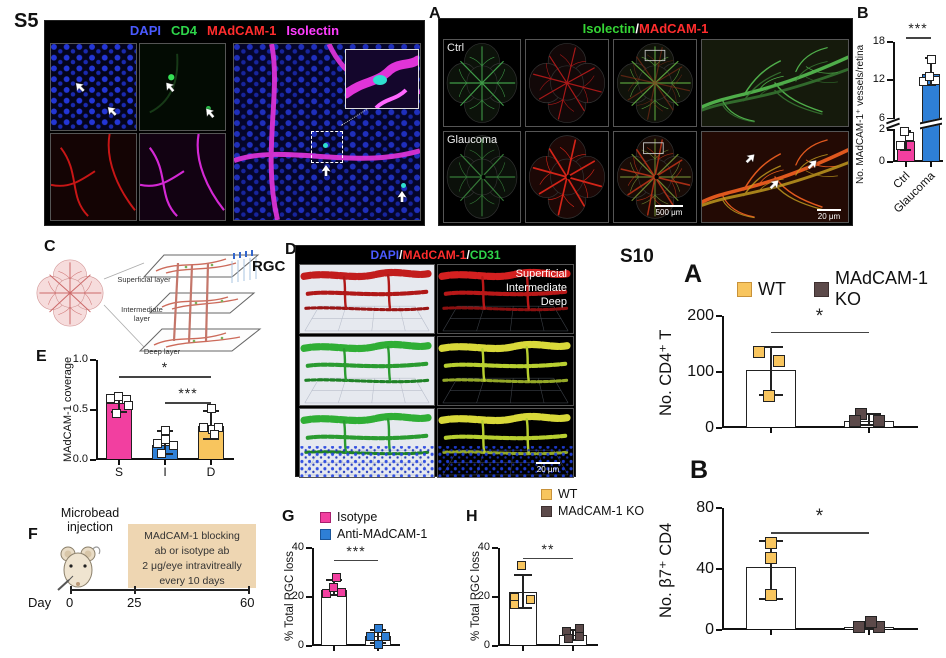 Image resolution: width=946 pixels, height=658 pixels. I want to click on legend-item: Anti-MAdCAM-1, so click(373, 534).